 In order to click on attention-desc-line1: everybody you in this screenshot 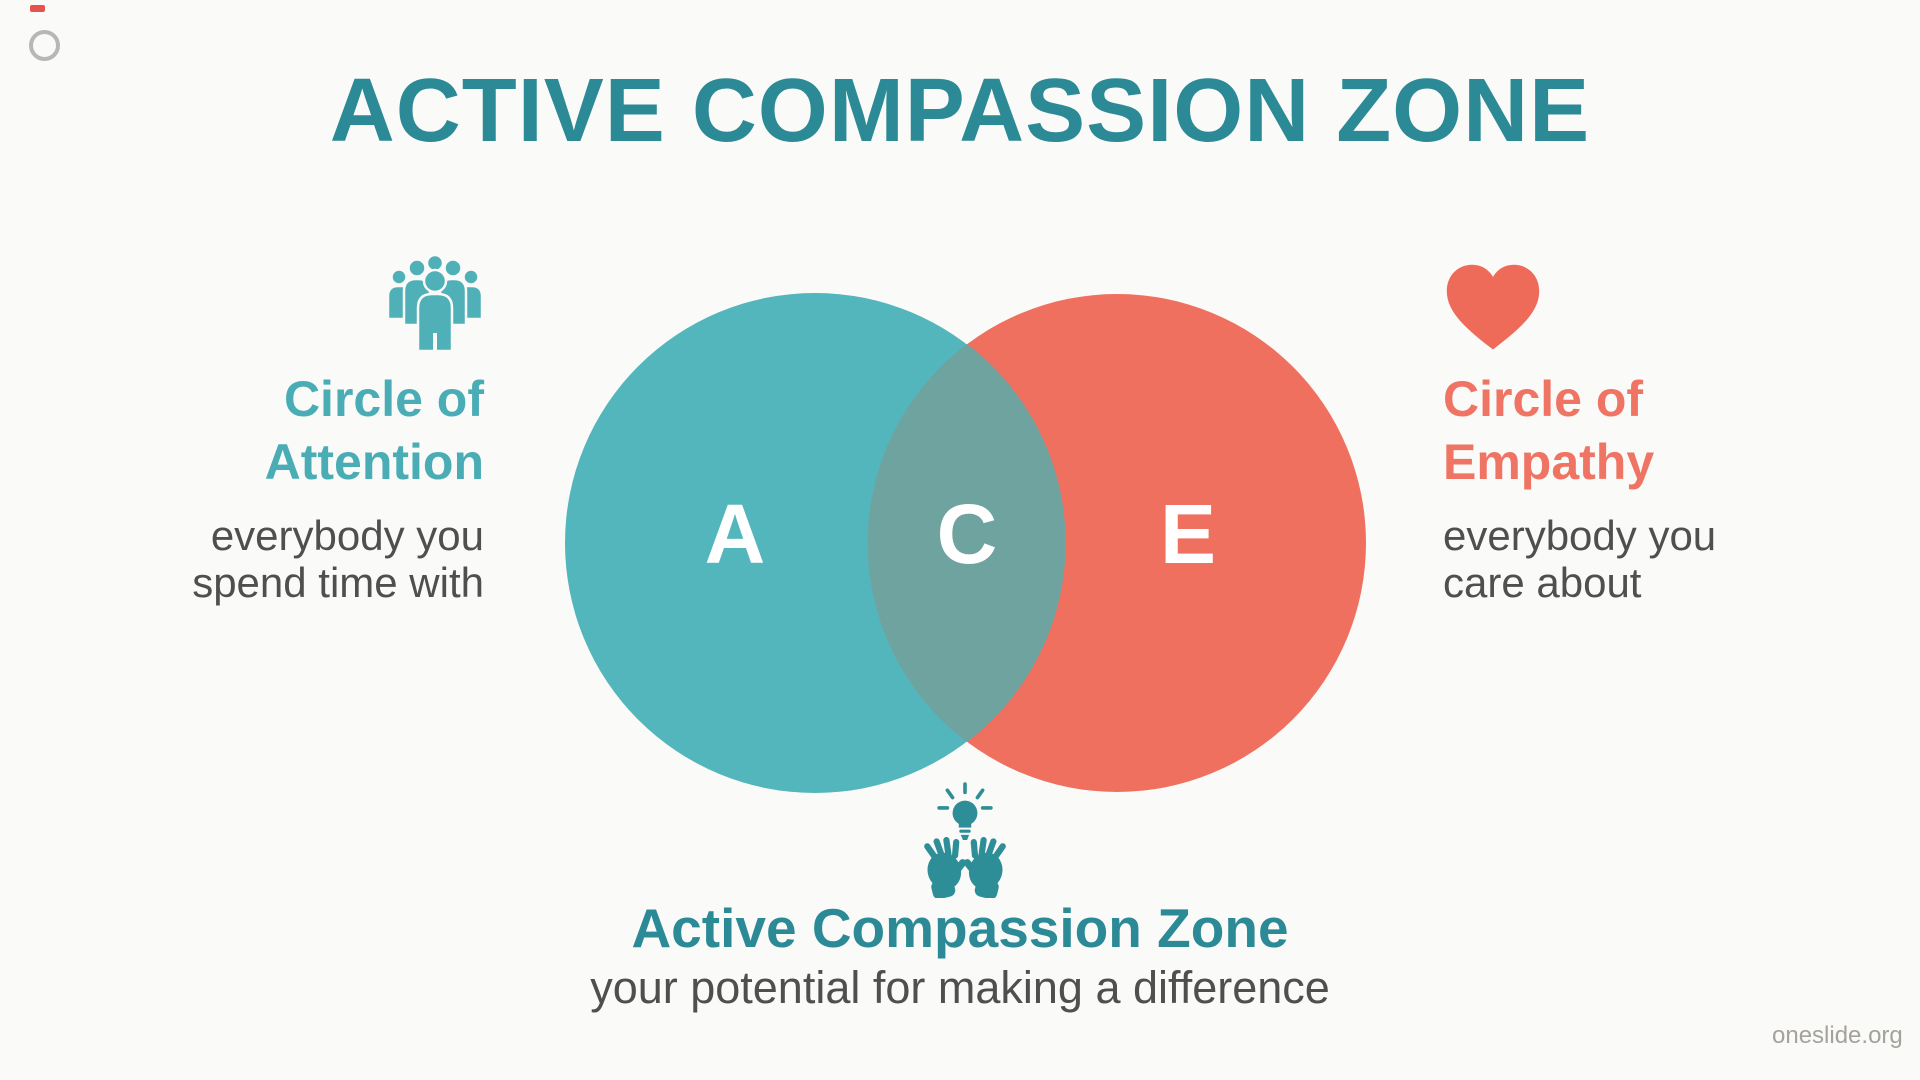, I will do `click(347, 535)`.